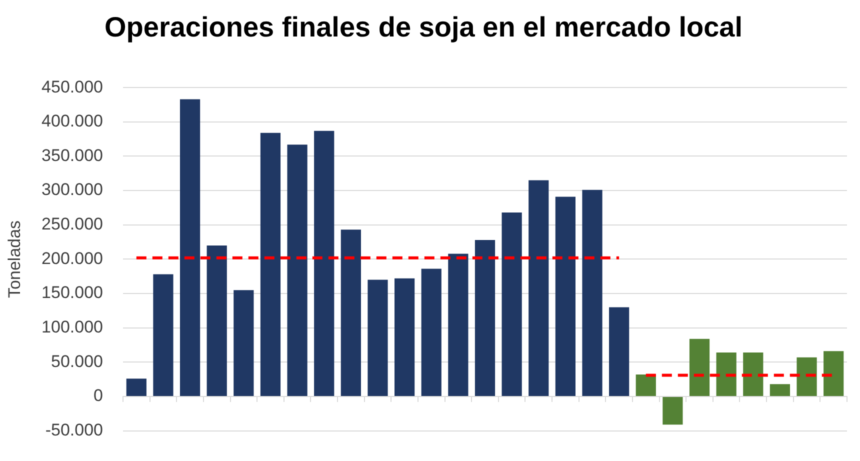 This screenshot has width=860, height=461. I want to click on y-tick-label: 100.000, so click(72, 327).